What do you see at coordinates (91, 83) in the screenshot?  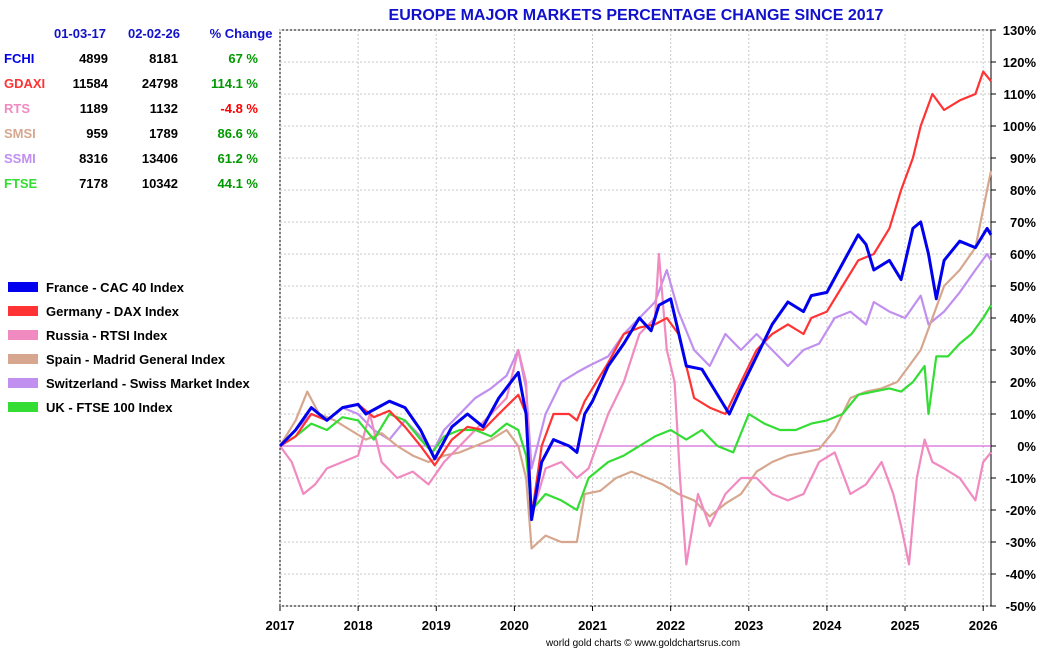 I see `table-start-value: 11584` at bounding box center [91, 83].